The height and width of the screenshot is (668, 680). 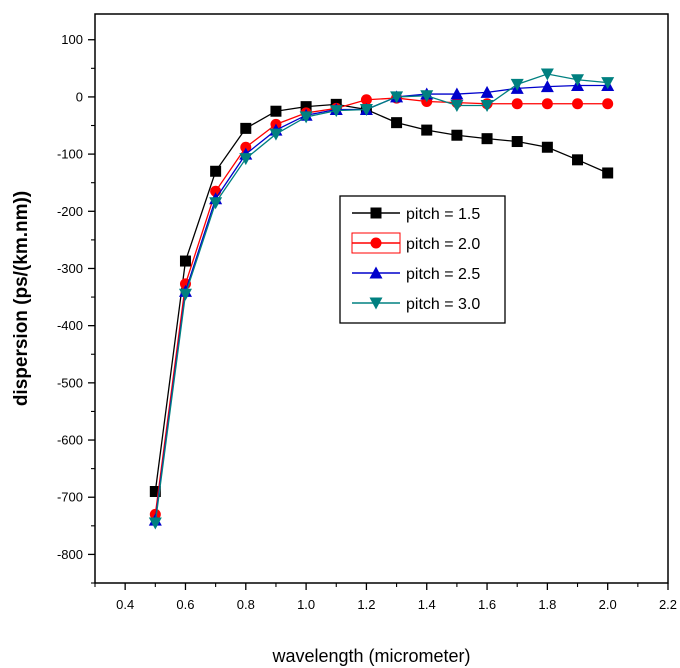 What do you see at coordinates (385, 597) in the screenshot?
I see `x-axis-ticks: 0.4 0.6 0.8 1.0 1.2 1.4 1.6 1.8 2.0 2.2` at bounding box center [385, 597].